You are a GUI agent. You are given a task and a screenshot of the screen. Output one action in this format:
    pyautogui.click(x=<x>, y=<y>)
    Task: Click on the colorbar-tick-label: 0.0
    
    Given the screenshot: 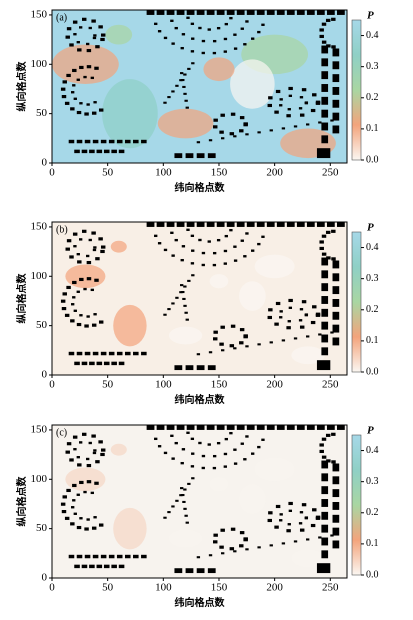 What is the action you would take?
    pyautogui.click(x=372, y=159)
    